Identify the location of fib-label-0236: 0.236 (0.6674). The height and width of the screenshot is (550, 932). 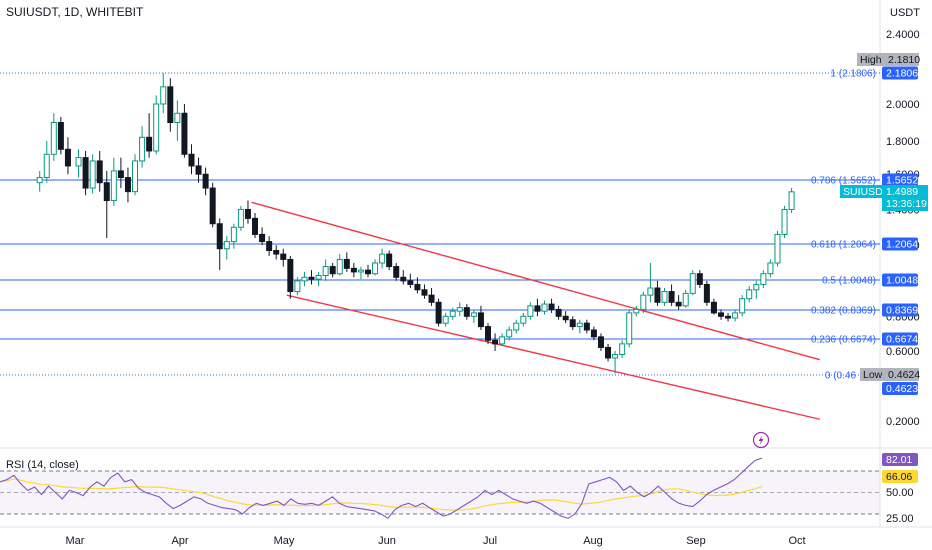
(843, 340).